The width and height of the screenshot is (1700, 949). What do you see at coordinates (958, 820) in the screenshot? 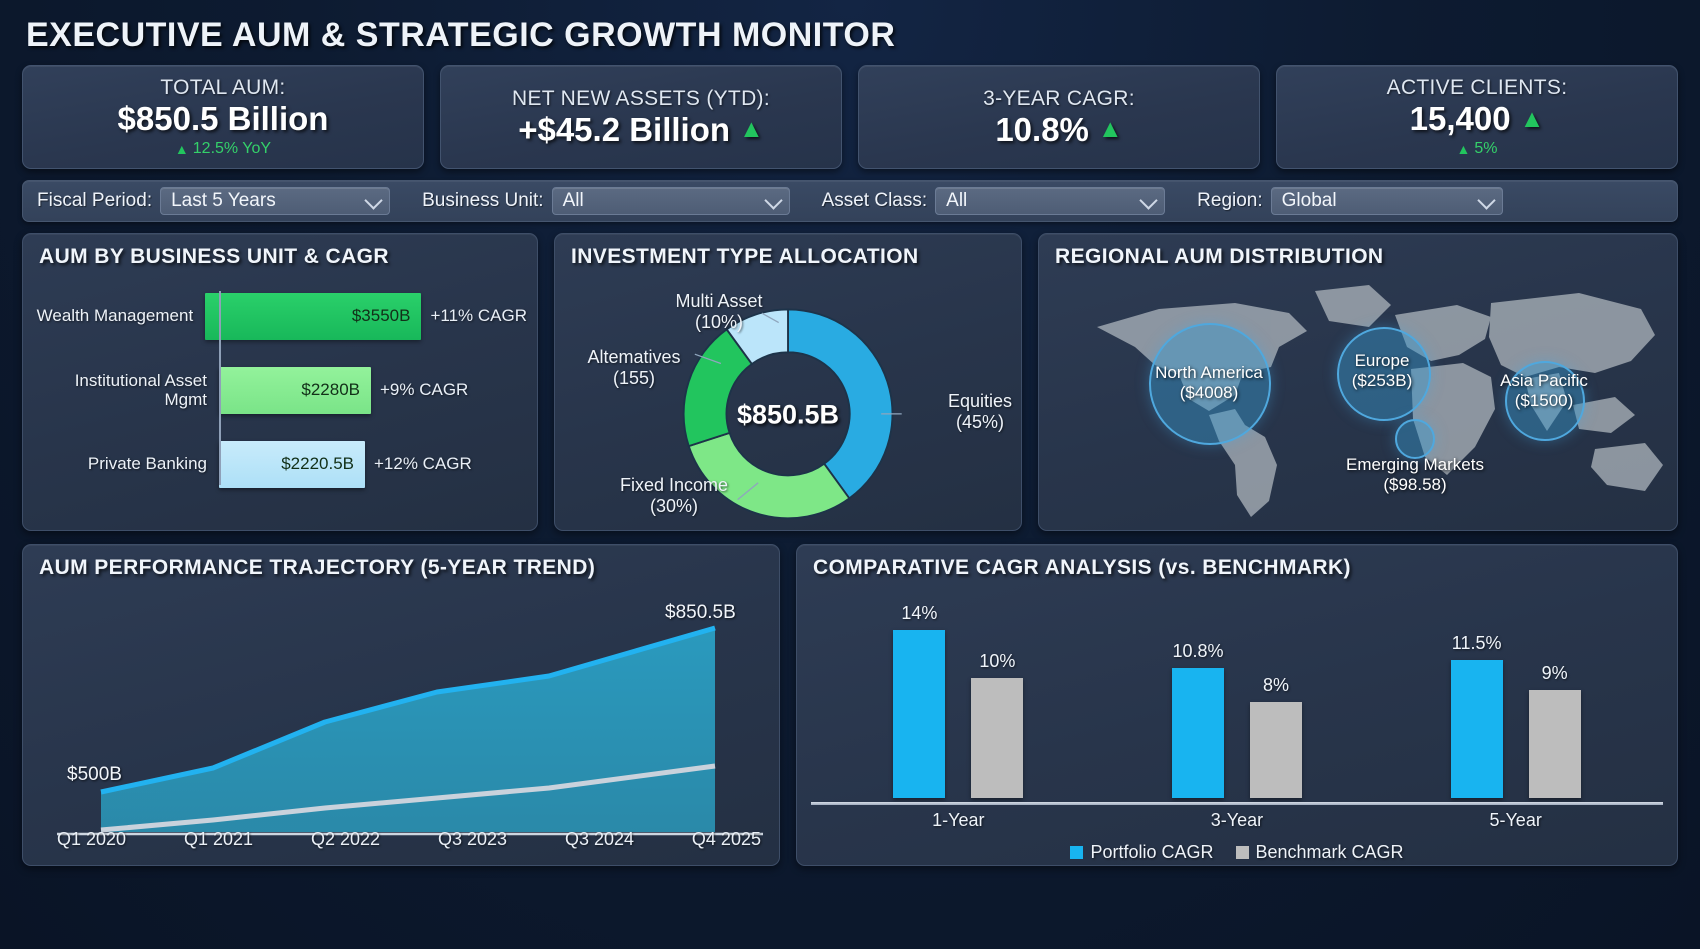
I see `cagr-x-tick: 1-Year` at bounding box center [958, 820].